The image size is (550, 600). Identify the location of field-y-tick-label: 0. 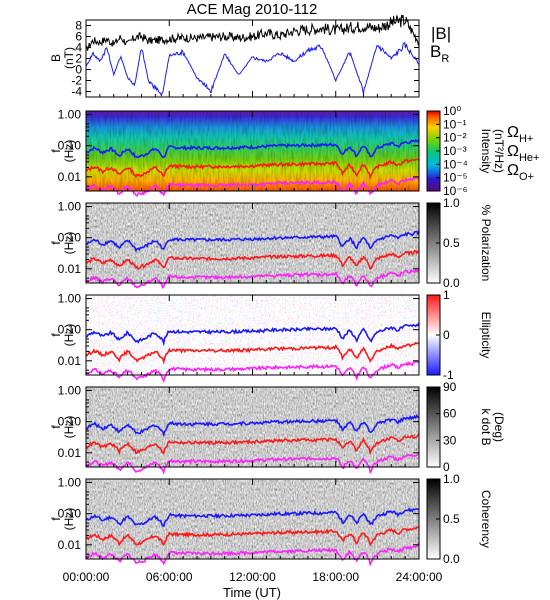
(78, 70).